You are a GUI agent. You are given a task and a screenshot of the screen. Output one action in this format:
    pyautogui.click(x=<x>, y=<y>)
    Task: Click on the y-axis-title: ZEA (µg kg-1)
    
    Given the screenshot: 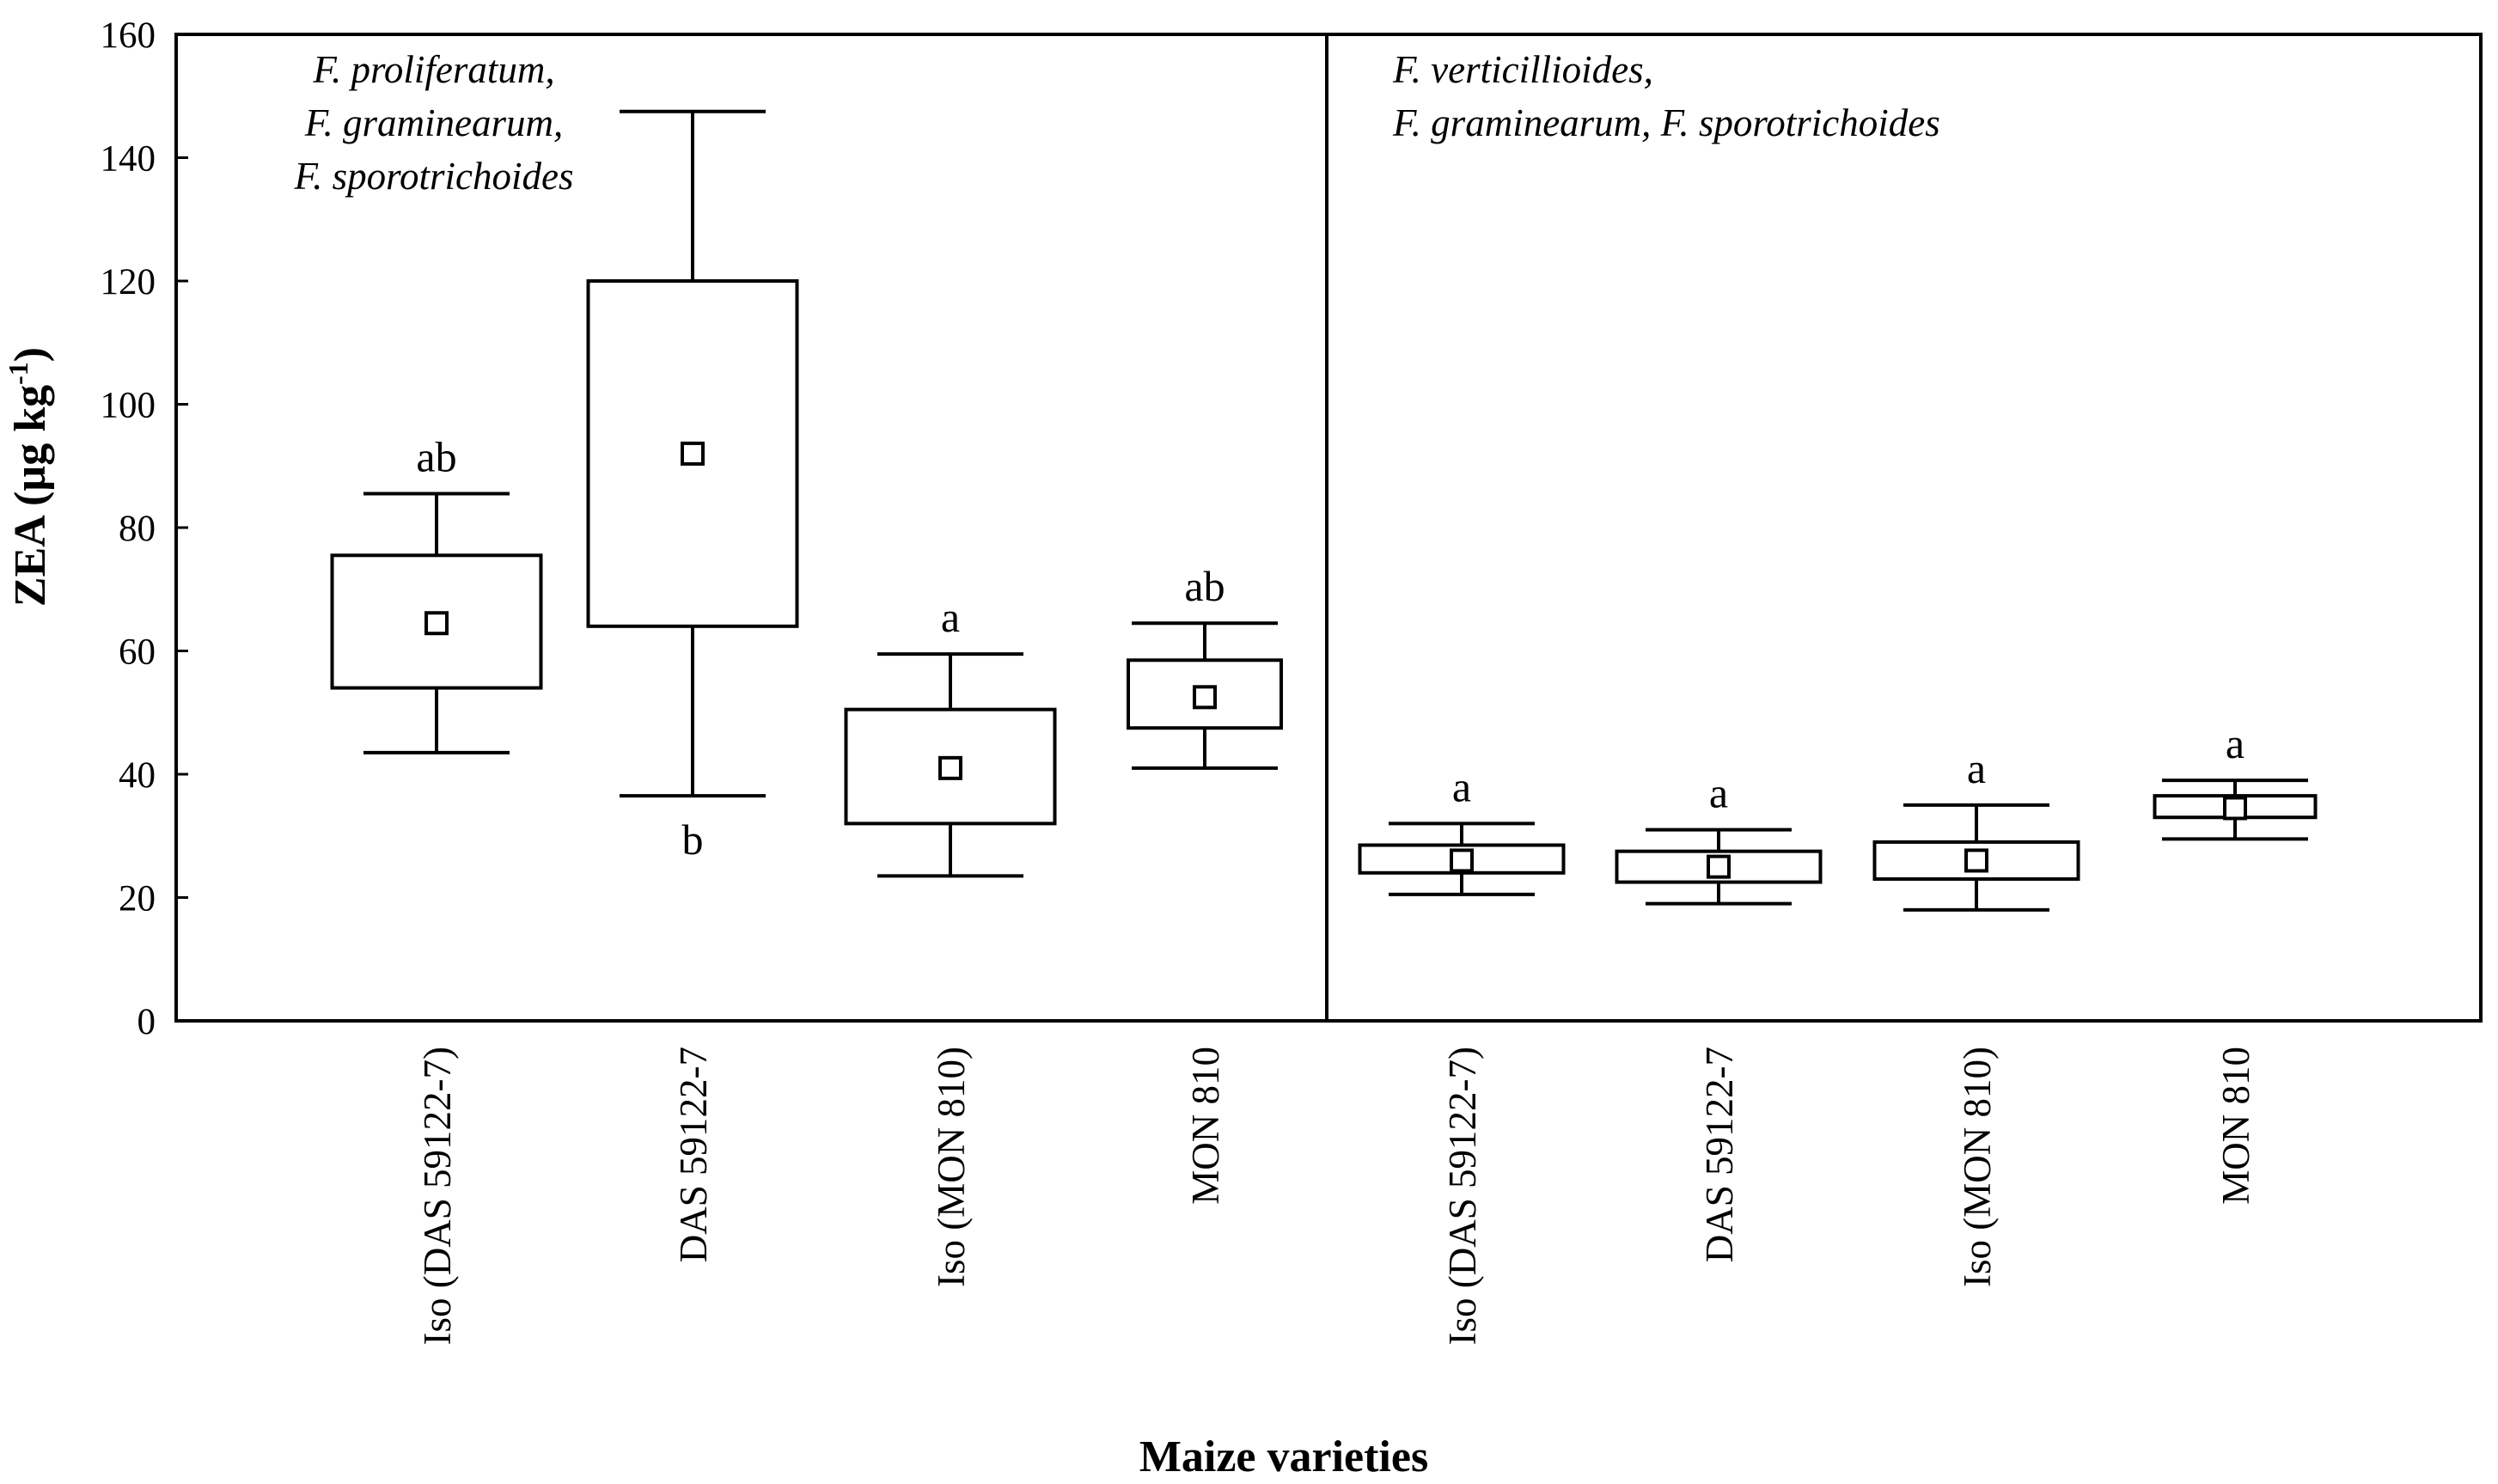 What is the action you would take?
    pyautogui.click(x=29, y=477)
    